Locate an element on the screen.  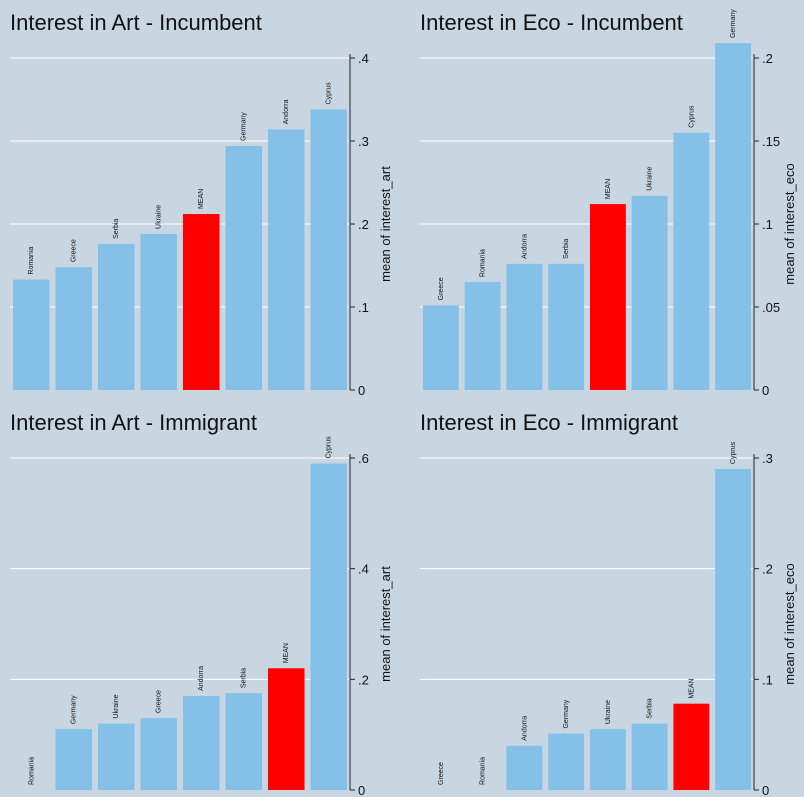
y-tick-label: .05 is located at coordinates (771, 307).